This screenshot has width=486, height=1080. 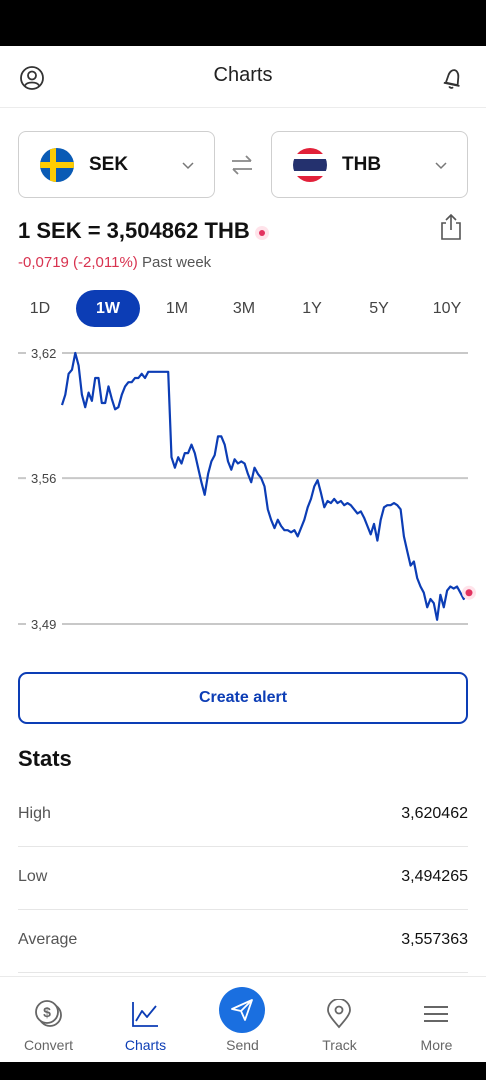 I want to click on stat-row-high: High 3,620462, so click(x=243, y=815).